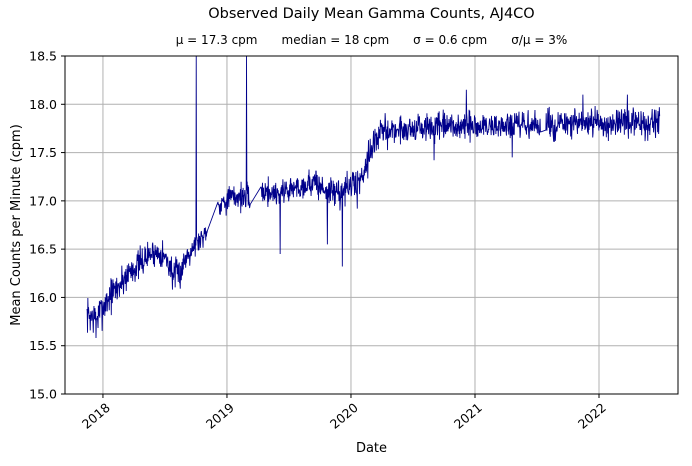 The image size is (692, 466). I want to click on stat-mean: μ = 17.3 cpm, so click(216, 40).